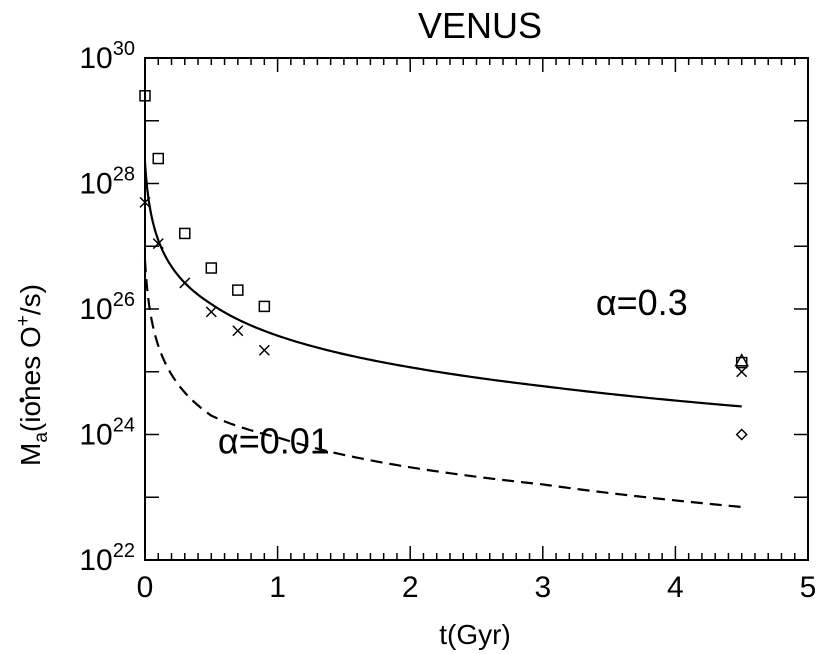  What do you see at coordinates (23, 320) in the screenshot?
I see `y-axis-label-sup: +` at bounding box center [23, 320].